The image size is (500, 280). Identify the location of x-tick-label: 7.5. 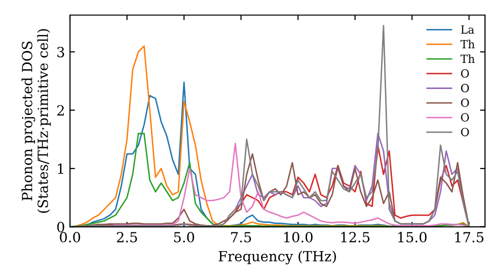
(241, 237).